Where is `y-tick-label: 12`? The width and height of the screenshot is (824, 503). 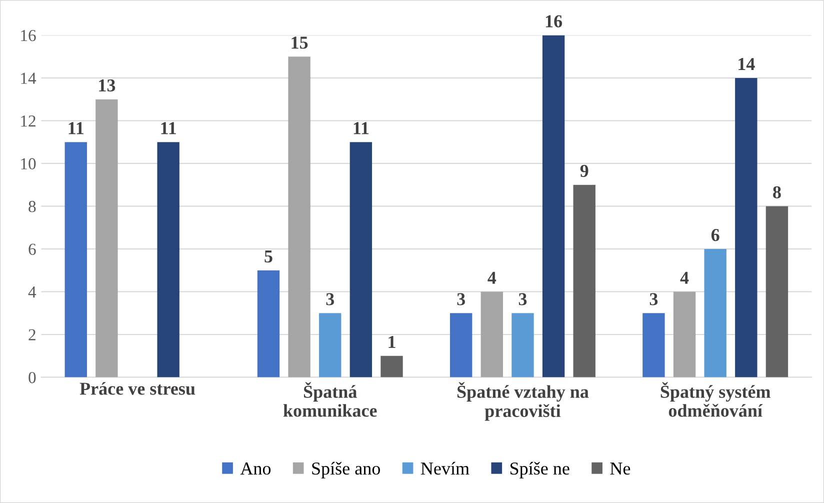 y-tick-label: 12 is located at coordinates (28, 121).